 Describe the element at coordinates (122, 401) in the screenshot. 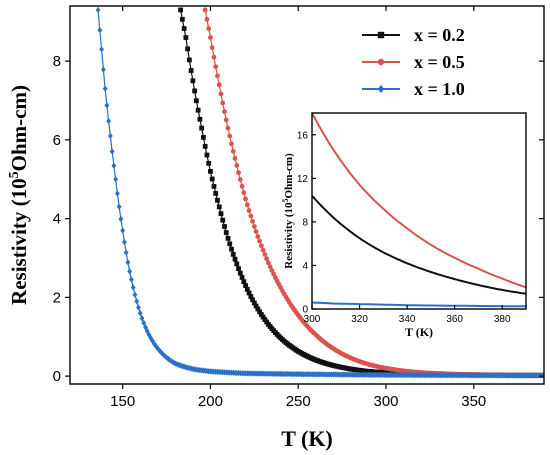

I see `x-tick-label: 150` at that location.